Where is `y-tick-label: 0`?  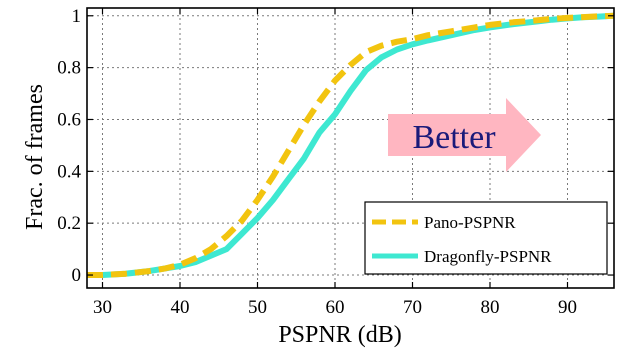 y-tick-label: 0 is located at coordinates (77, 275).